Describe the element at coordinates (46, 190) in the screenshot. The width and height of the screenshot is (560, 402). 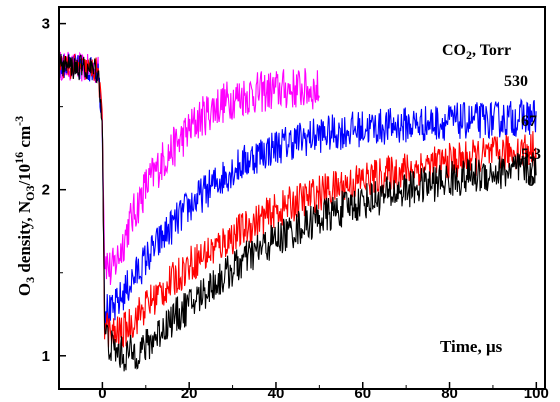
I see `y-tick-label: 2` at that location.